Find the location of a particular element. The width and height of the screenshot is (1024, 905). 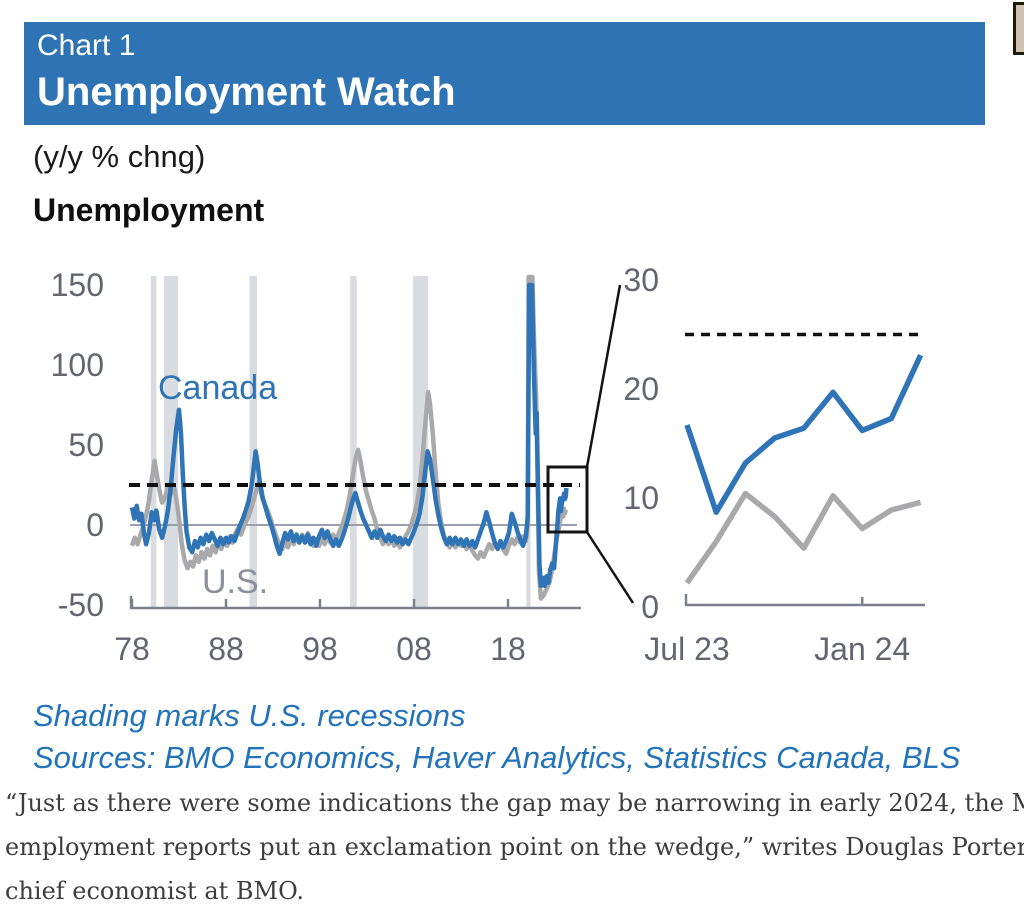

units-label: (y/y % chng) is located at coordinates (119, 156).